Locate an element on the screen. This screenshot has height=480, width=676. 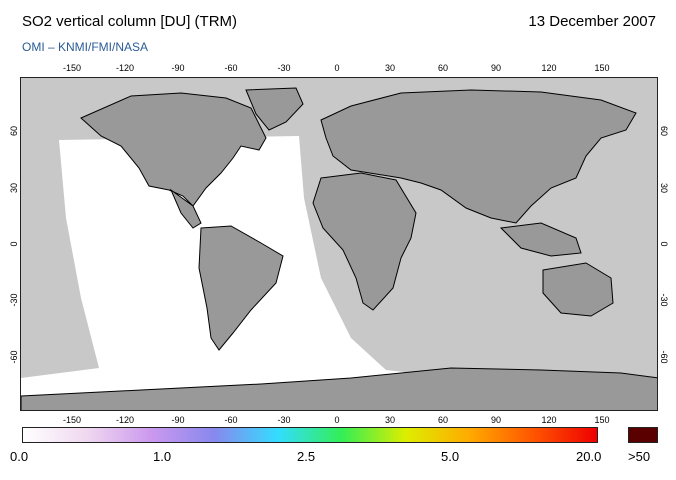
credit-line: OMI – KNMI/FMI/NASA is located at coordinates (85, 47).